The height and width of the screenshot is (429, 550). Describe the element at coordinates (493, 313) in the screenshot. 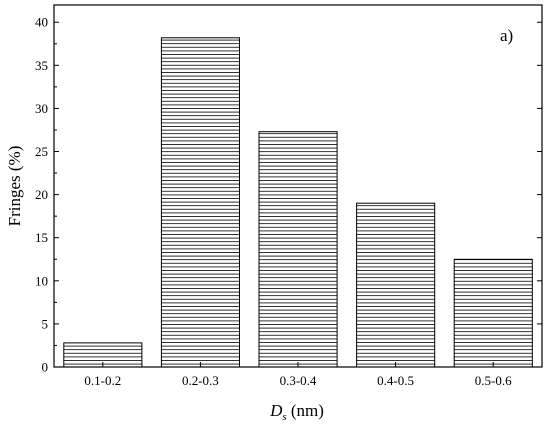

I see `bar-0.5-0.6` at that location.